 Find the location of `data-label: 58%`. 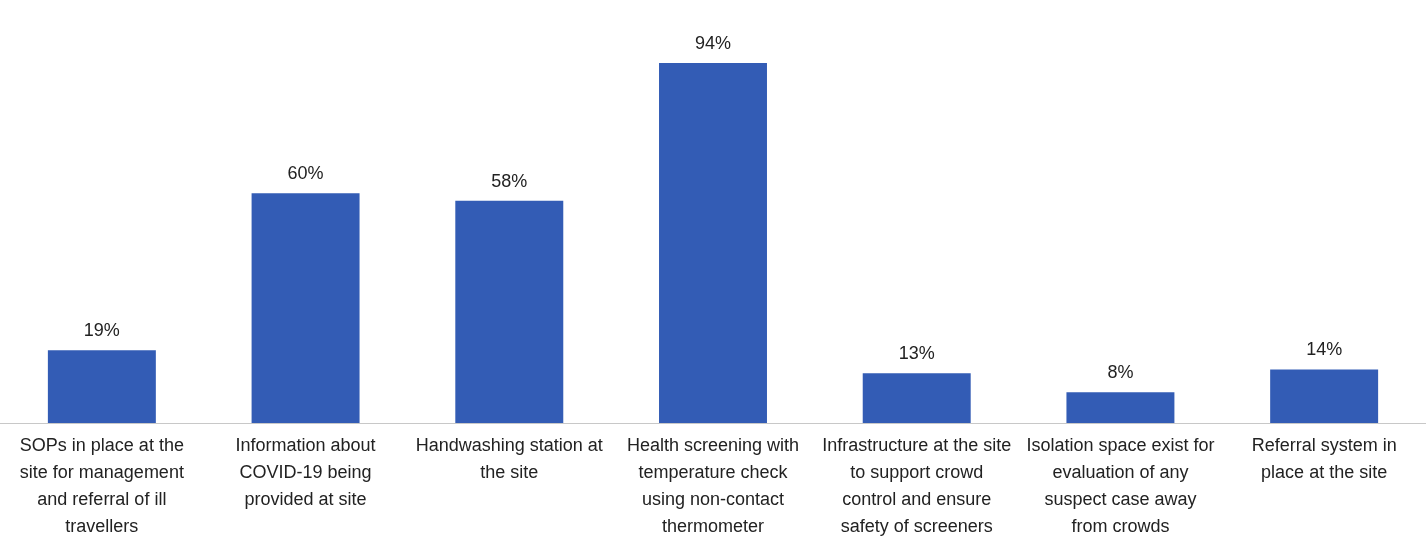

data-label: 58% is located at coordinates (509, 180).